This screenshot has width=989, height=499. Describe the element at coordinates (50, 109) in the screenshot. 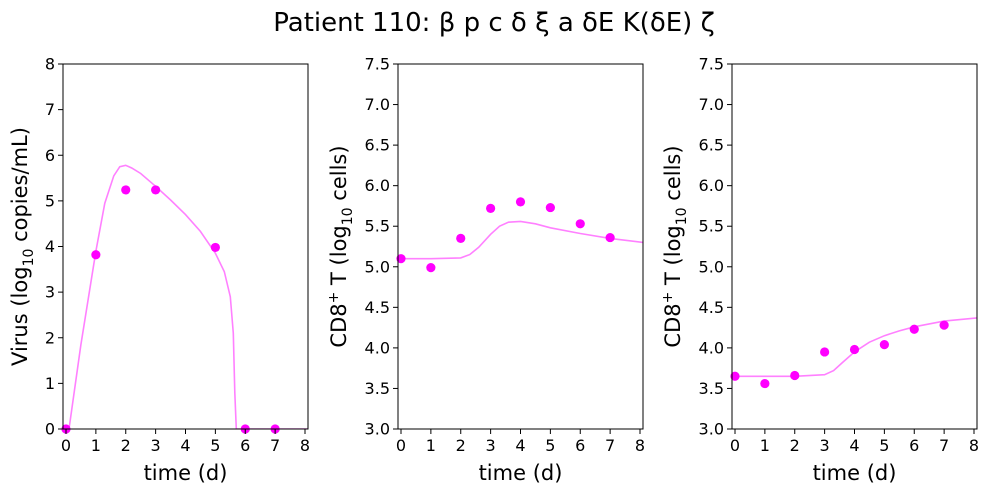

I see `y-tick-label: 7` at that location.